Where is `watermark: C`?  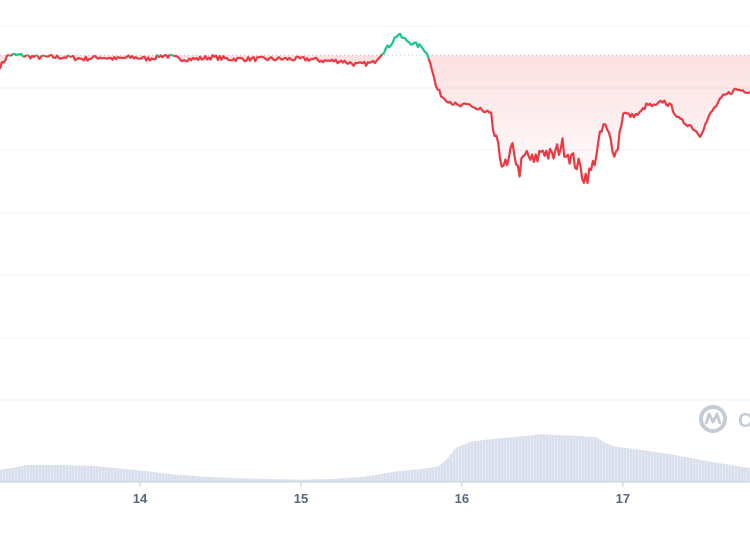
watermark: C is located at coordinates (724, 419).